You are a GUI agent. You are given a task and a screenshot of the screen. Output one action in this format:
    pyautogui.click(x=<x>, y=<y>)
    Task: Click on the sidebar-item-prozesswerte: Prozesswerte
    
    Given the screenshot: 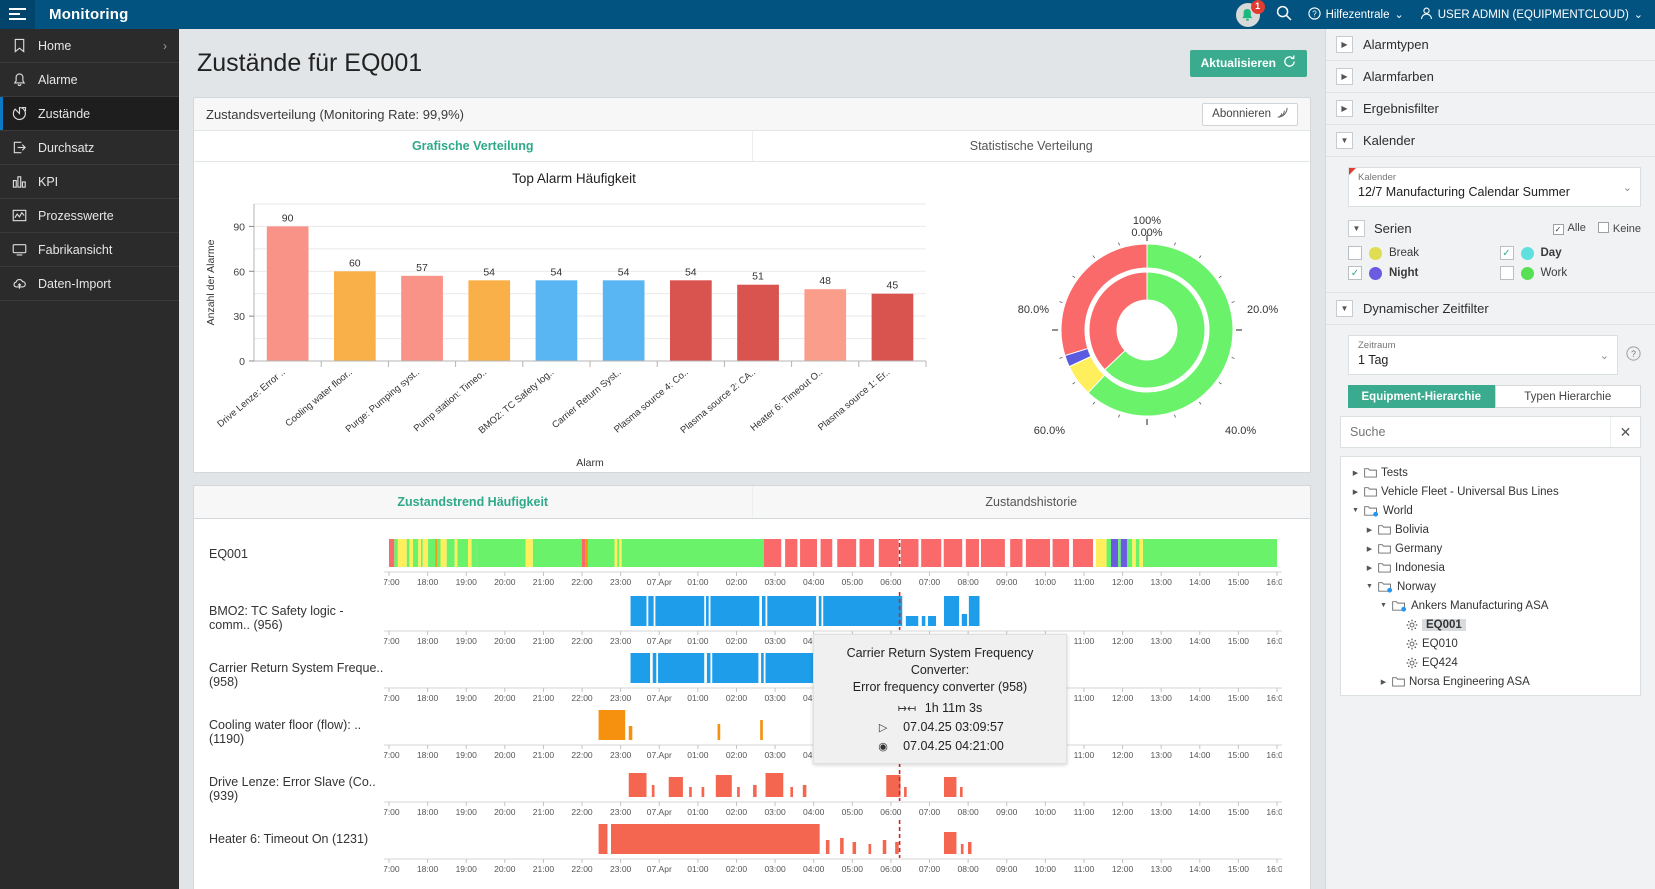 What is the action you would take?
    pyautogui.click(x=89, y=216)
    